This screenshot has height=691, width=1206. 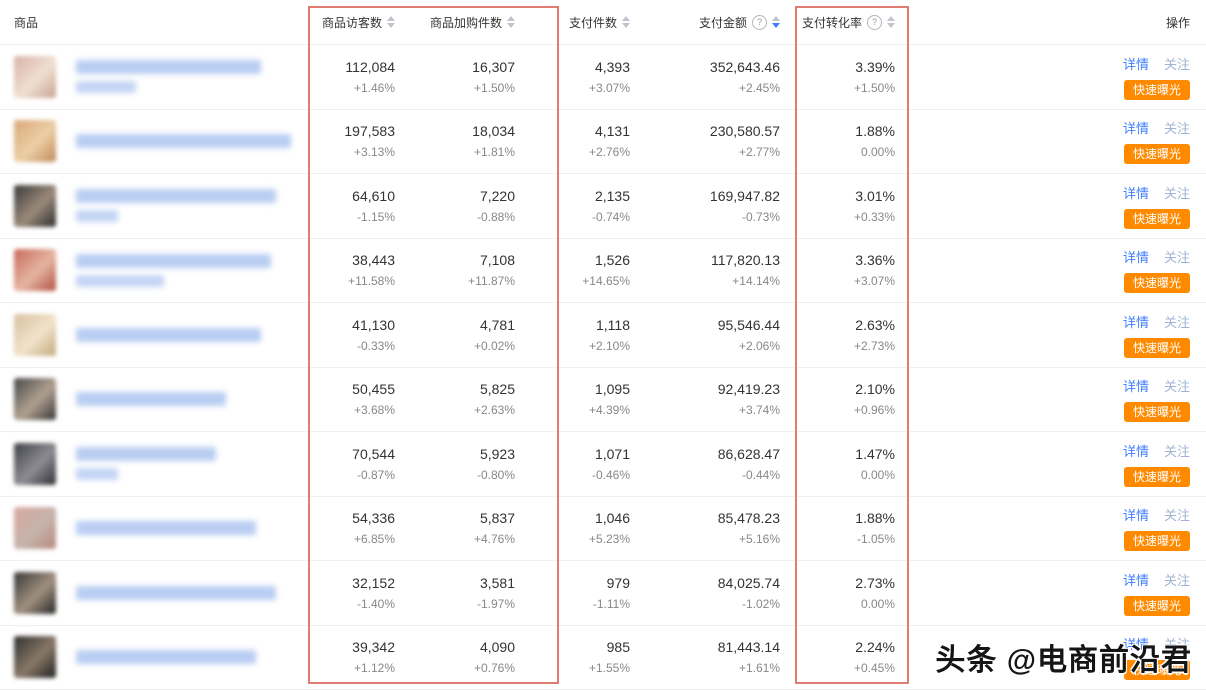 I want to click on paid-items-change: +2.76%, so click(x=609, y=152).